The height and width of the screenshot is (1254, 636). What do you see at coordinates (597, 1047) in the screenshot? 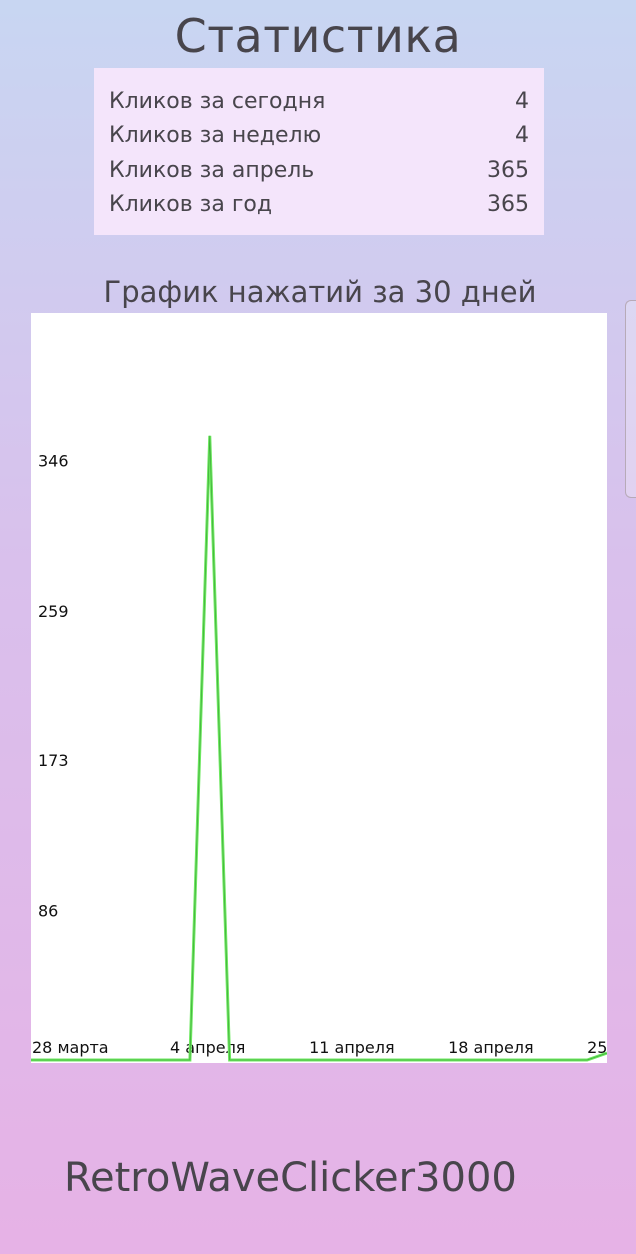
I see `x-tick-label: 25` at bounding box center [597, 1047].